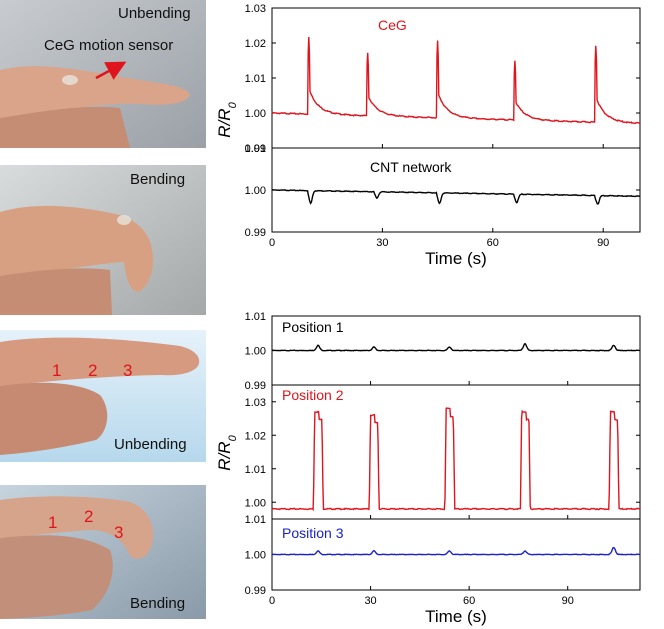 The height and width of the screenshot is (629, 664). What do you see at coordinates (103, 552) in the screenshot?
I see `photo-finger-bending-positions: 1 2 3 Bending` at bounding box center [103, 552].